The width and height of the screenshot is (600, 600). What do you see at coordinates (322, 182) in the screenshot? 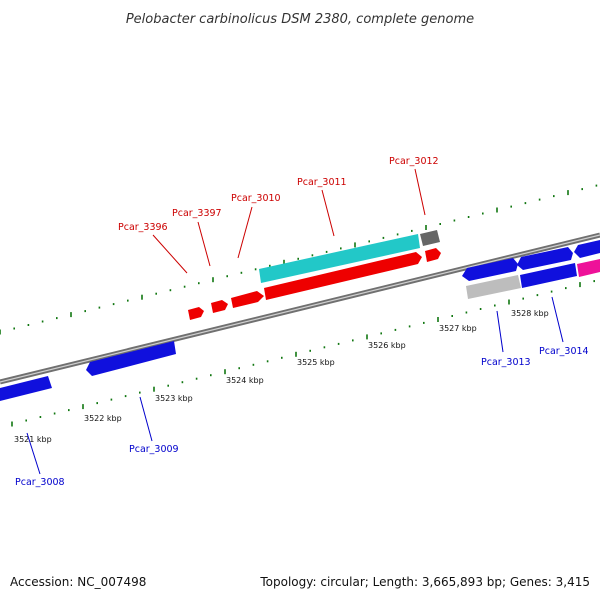
I see `gene-label-pcar-3011: Pcar_3011` at bounding box center [322, 182].